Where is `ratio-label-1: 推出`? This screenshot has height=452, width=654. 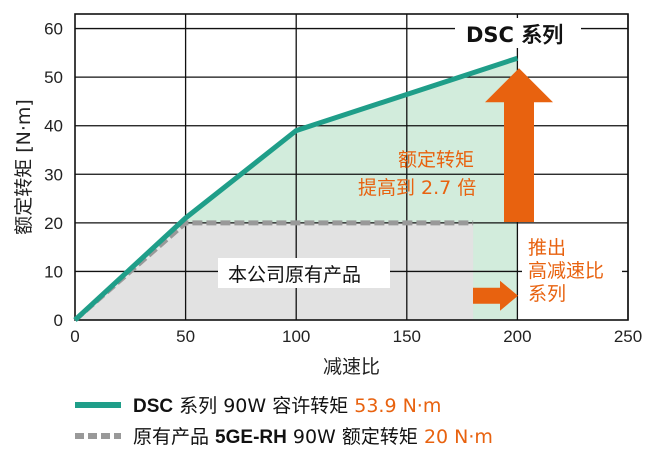
ratio-label-1: 推出 is located at coordinates (547, 248).